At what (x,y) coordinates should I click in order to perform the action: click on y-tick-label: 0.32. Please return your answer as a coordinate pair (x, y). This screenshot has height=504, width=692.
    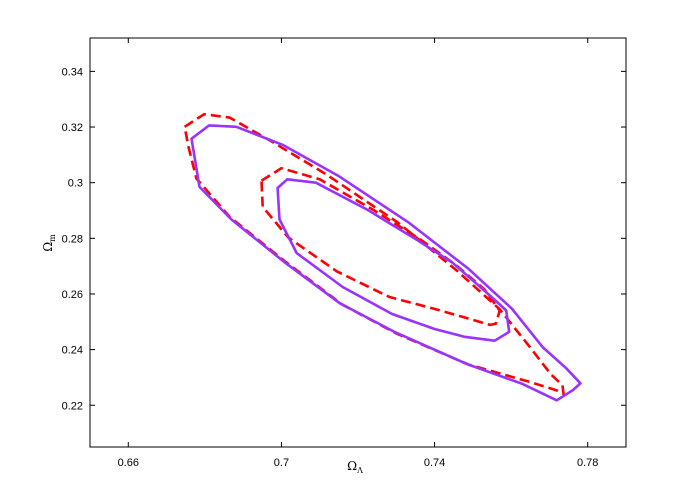
    Looking at the image, I should click on (72, 128).